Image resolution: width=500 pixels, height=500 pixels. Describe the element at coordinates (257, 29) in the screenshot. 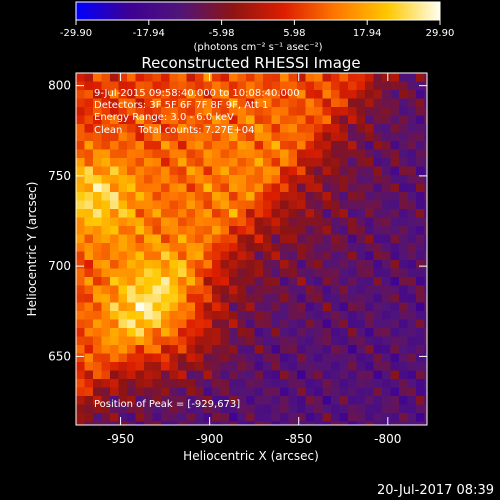

I see `colorbar-ticks: -29.90 -17.94 -5.98 5.98 17.94 29.90` at that location.